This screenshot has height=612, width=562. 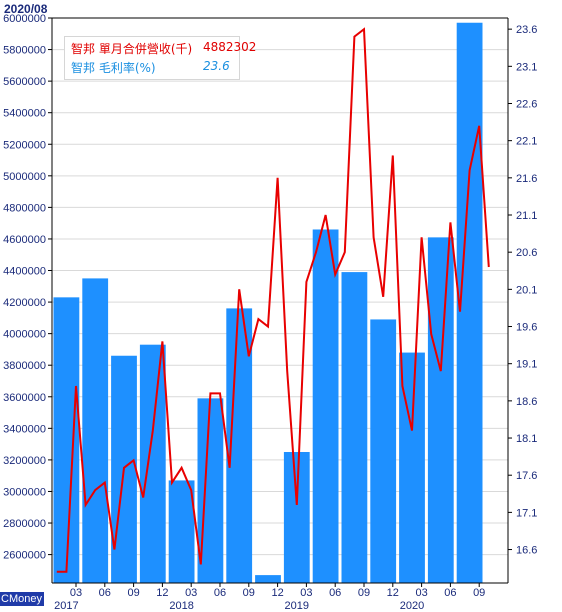 What do you see at coordinates (113, 68) in the screenshot?
I see `legend-margin-label: 智邦 毛利率(%)` at bounding box center [113, 68].